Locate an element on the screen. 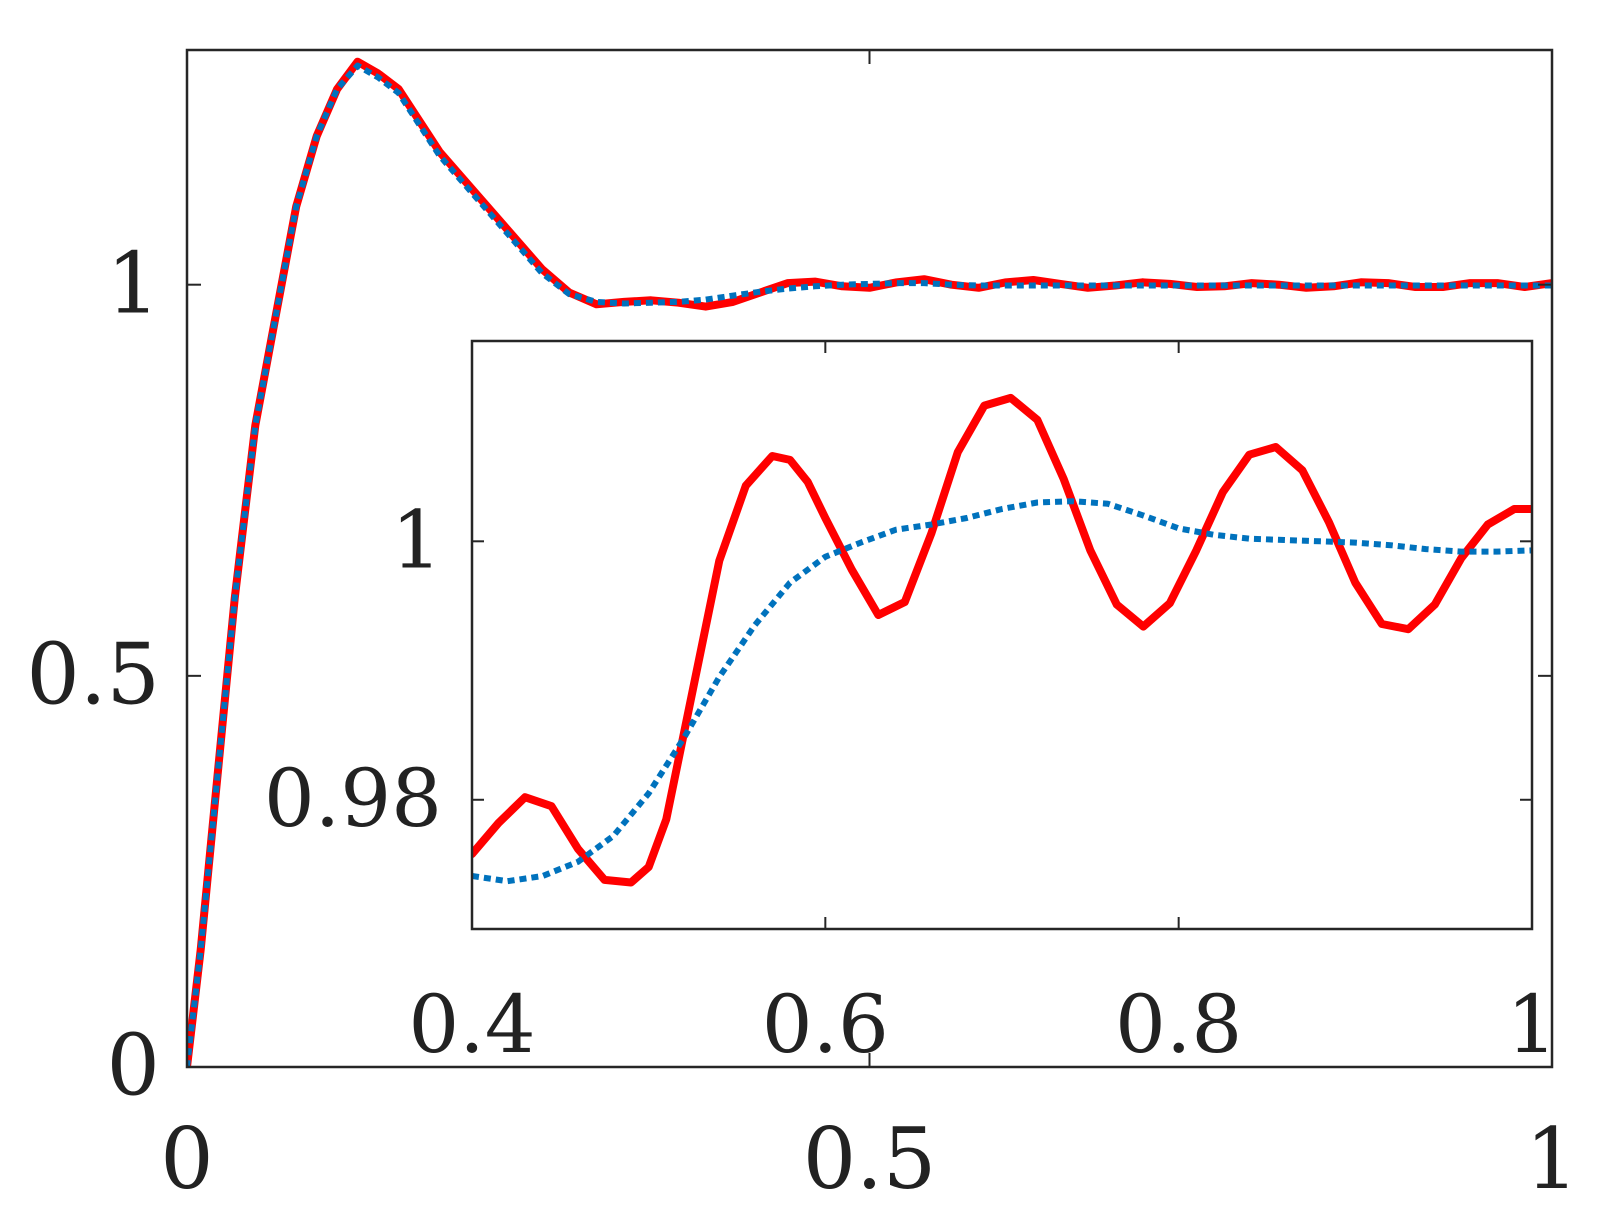 The width and height of the screenshot is (1598, 1230). inset-y-tick-label: 1 is located at coordinates (416, 540).